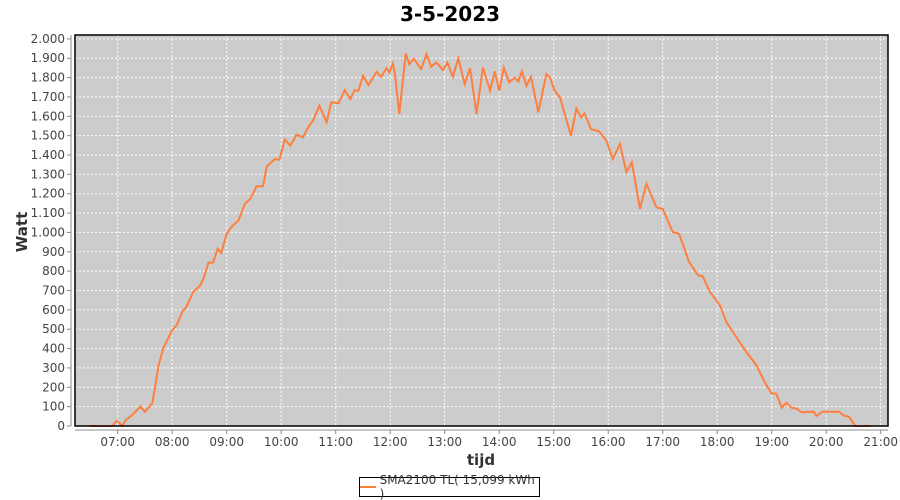 Image resolution: width=900 pixels, height=500 pixels. What do you see at coordinates (826, 442) in the screenshot?
I see `x-tick-label: 20:00` at bounding box center [826, 442].